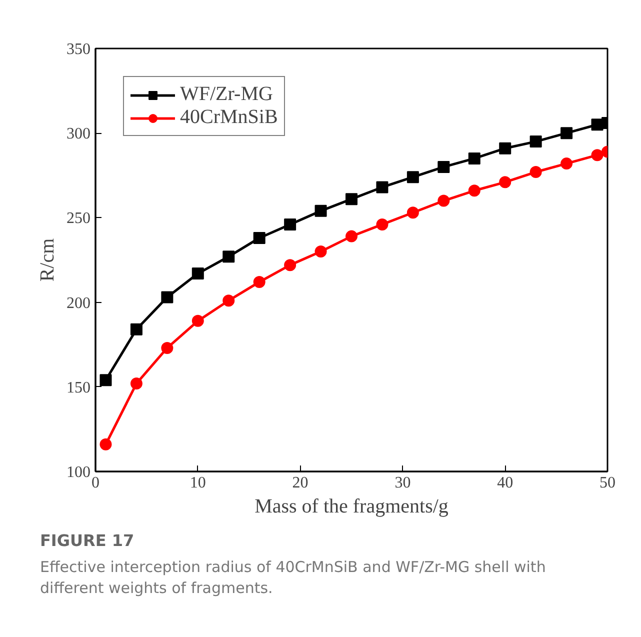 This screenshot has width=641, height=637. Describe the element at coordinates (78, 472) in the screenshot. I see `y-tick-label: 100` at that location.